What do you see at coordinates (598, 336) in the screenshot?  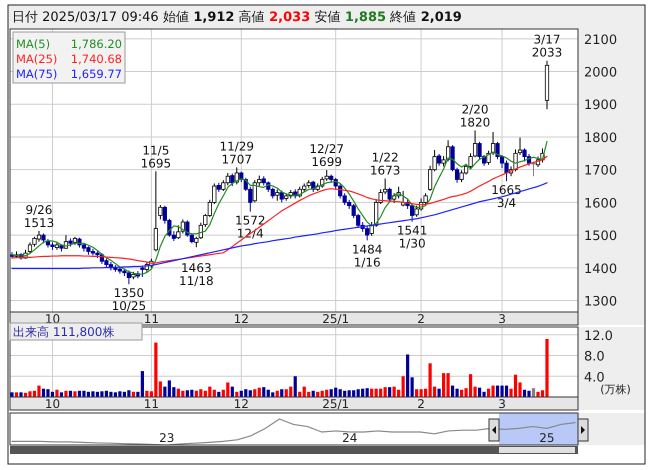 I see `y-tick-label: 12.0` at bounding box center [598, 336].